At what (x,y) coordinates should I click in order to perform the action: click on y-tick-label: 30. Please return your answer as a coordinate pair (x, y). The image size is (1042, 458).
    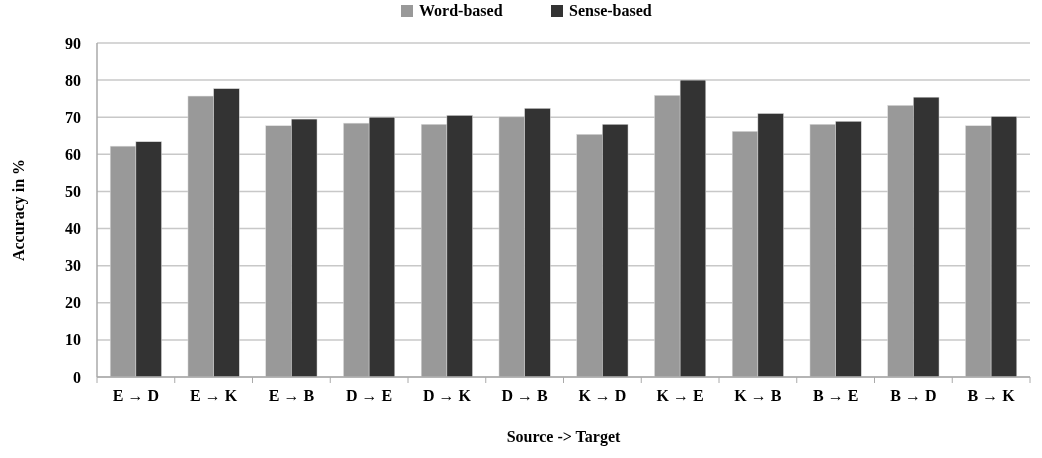
    Looking at the image, I should click on (73, 266).